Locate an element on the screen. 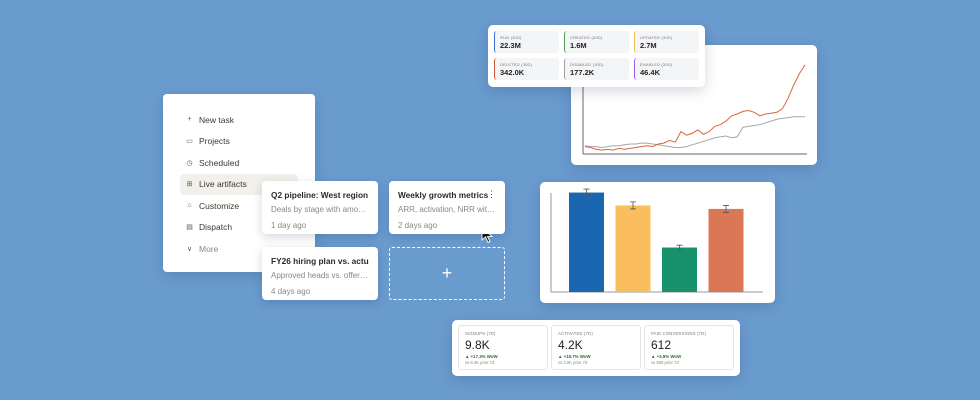 This screenshot has height=400, width=980. stat-value: 46.4K is located at coordinates (650, 72).